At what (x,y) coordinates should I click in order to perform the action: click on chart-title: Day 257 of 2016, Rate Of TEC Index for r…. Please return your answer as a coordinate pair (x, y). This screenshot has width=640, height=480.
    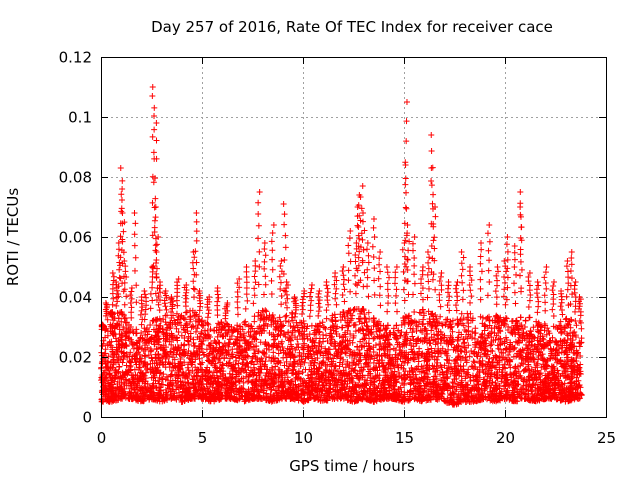
    Looking at the image, I should click on (352, 27).